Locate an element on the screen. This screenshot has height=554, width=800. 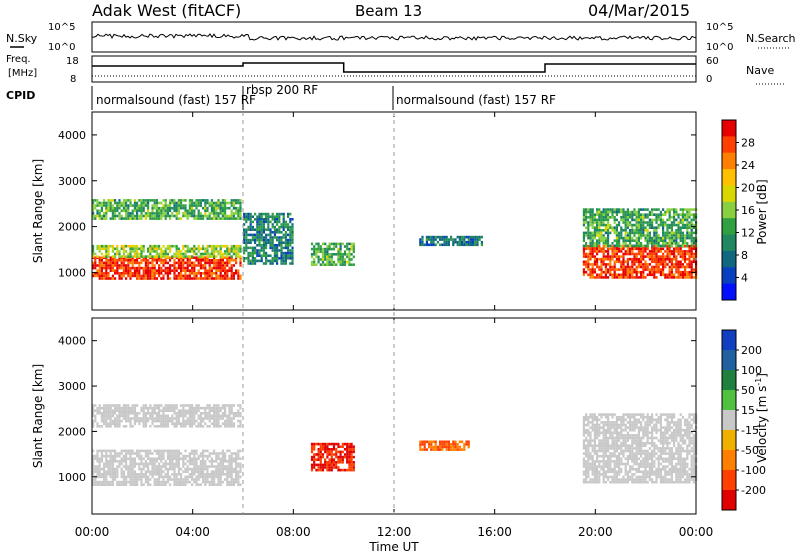
velocity-echo-layer is located at coordinates (395, 445).